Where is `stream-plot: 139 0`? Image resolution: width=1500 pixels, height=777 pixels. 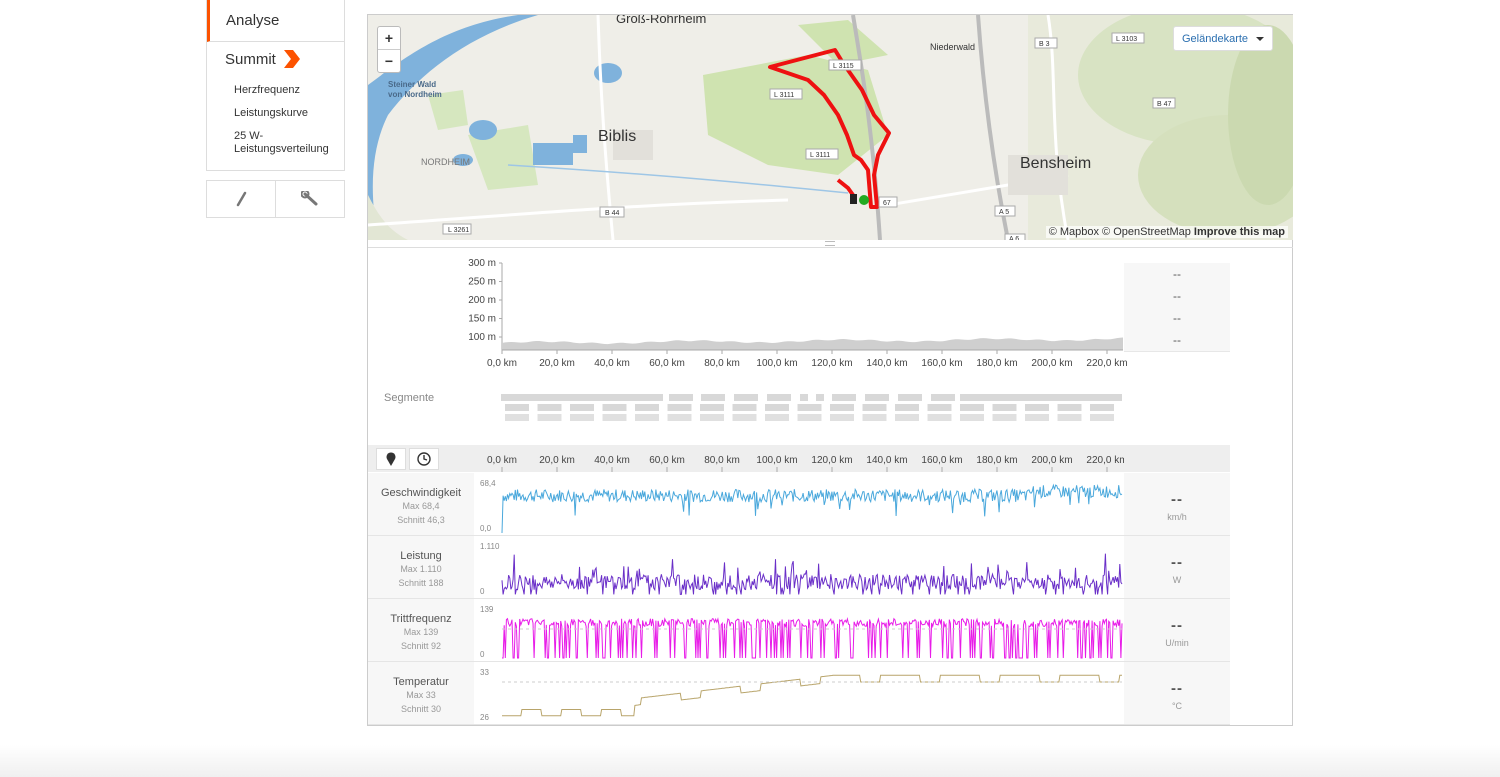
stream-plot: 139 0 is located at coordinates (799, 630).